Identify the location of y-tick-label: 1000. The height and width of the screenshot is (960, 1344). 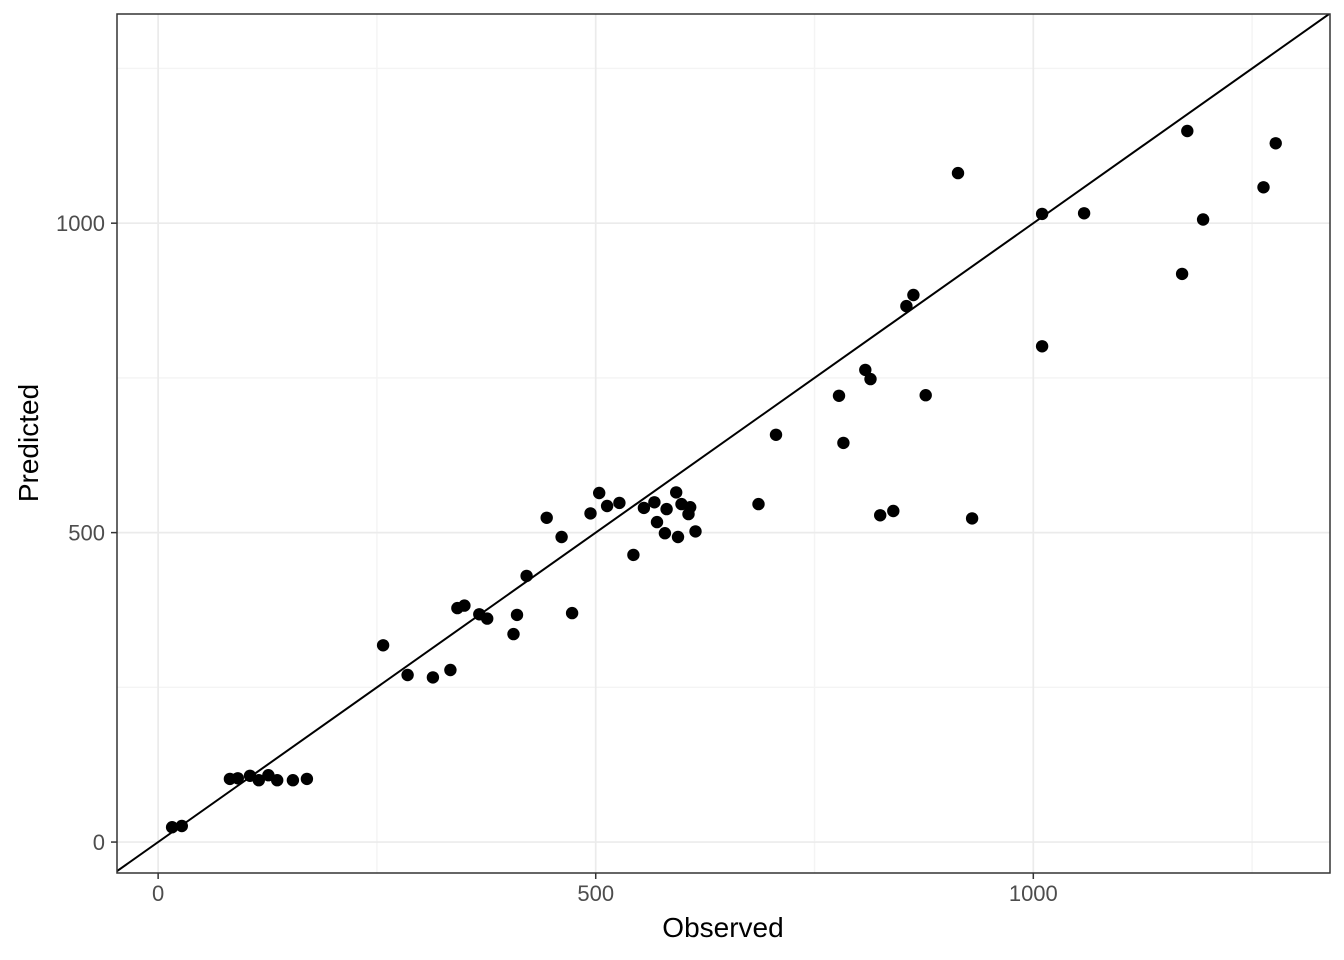
(80, 223).